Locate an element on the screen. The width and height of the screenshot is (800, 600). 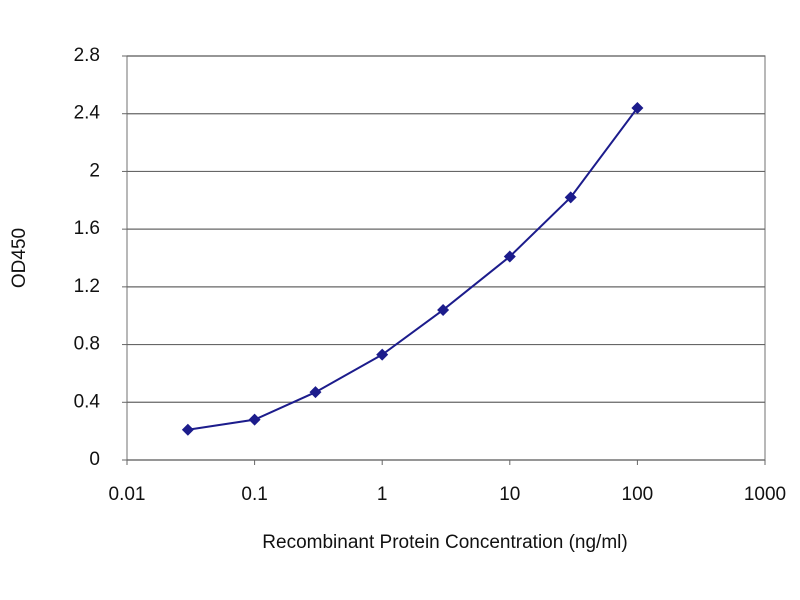
y-tick-label: 2.4 is located at coordinates (87, 113).